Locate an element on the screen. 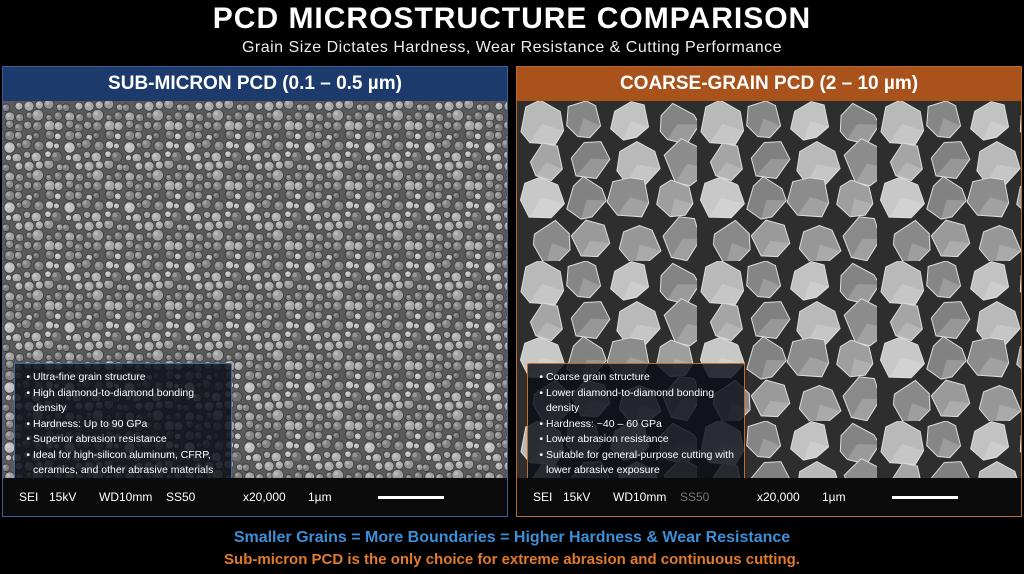 This screenshot has height=574, width=1024. title: PCD MICROSTRUCTURE COMPARISON is located at coordinates (512, 18).